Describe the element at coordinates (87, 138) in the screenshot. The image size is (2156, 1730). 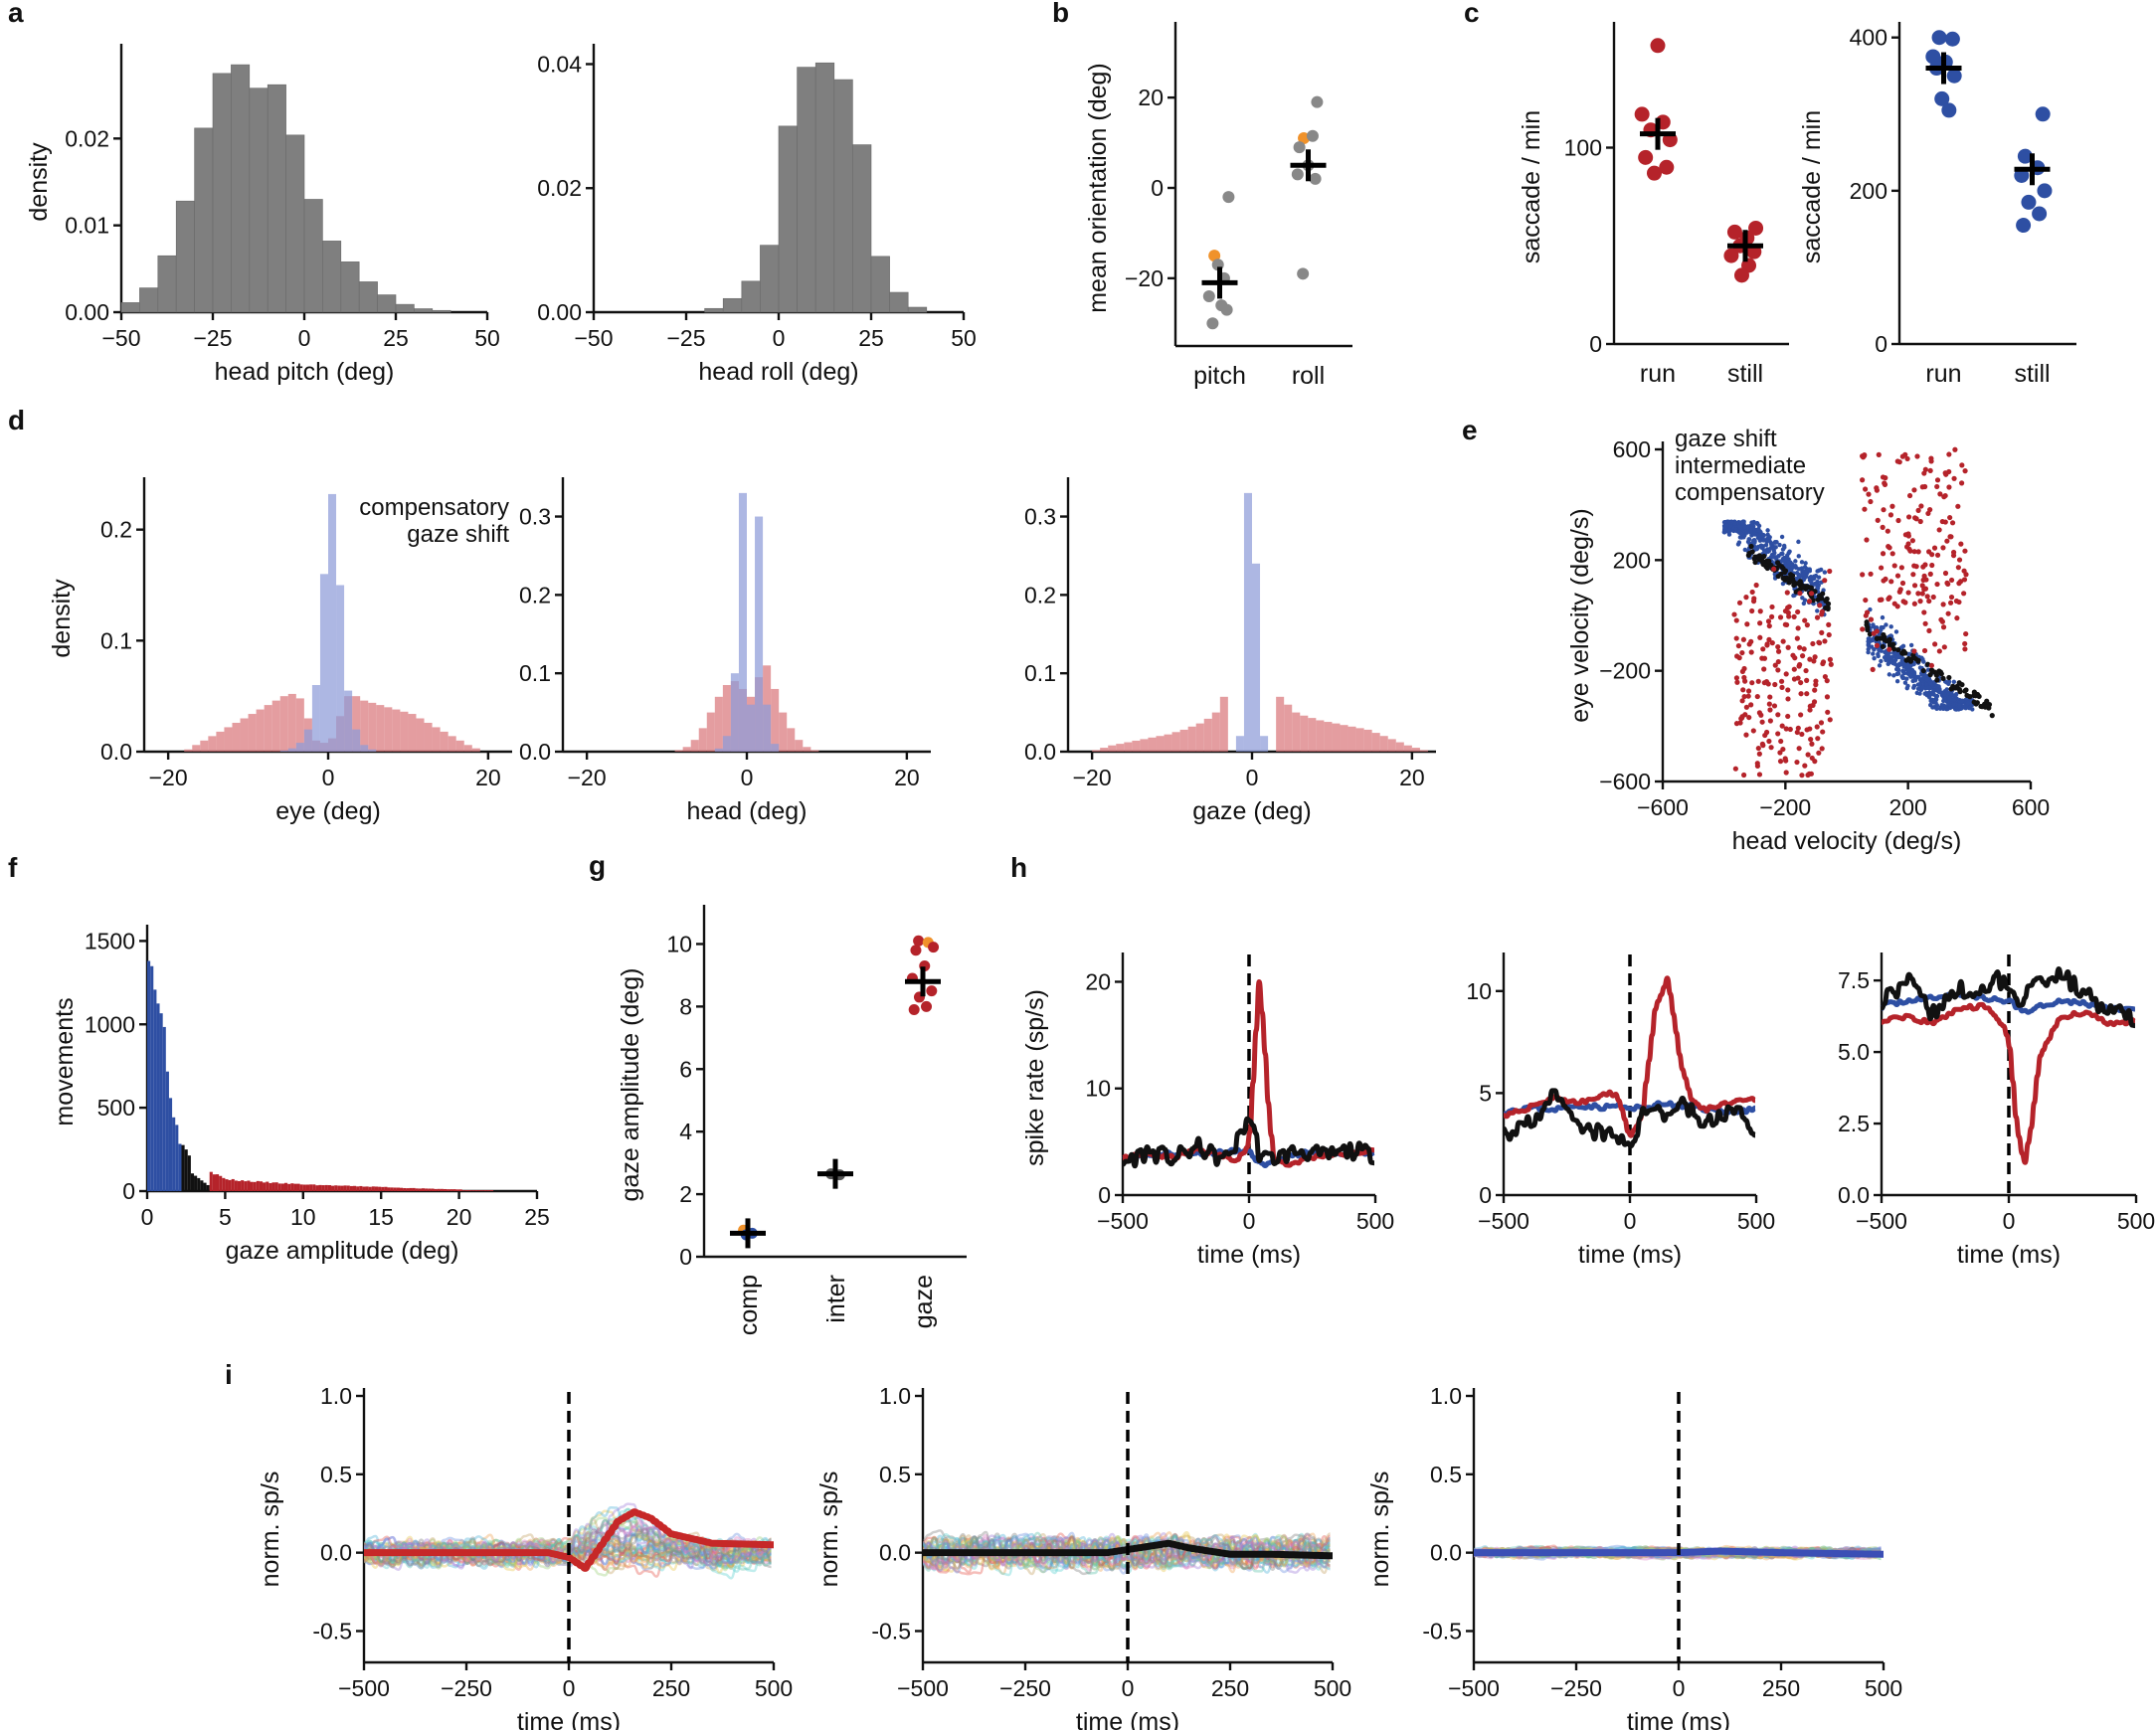
I see `y-tick-label: 0.02` at that location.